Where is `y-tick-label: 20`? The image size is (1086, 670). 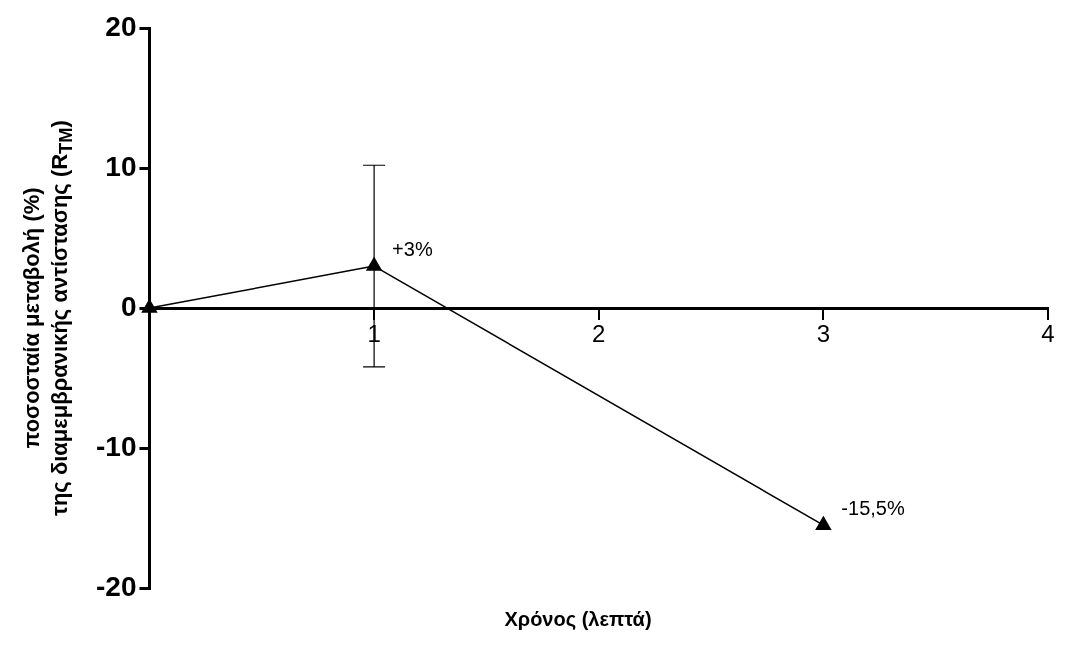
y-tick-label: 20 is located at coordinates (121, 26).